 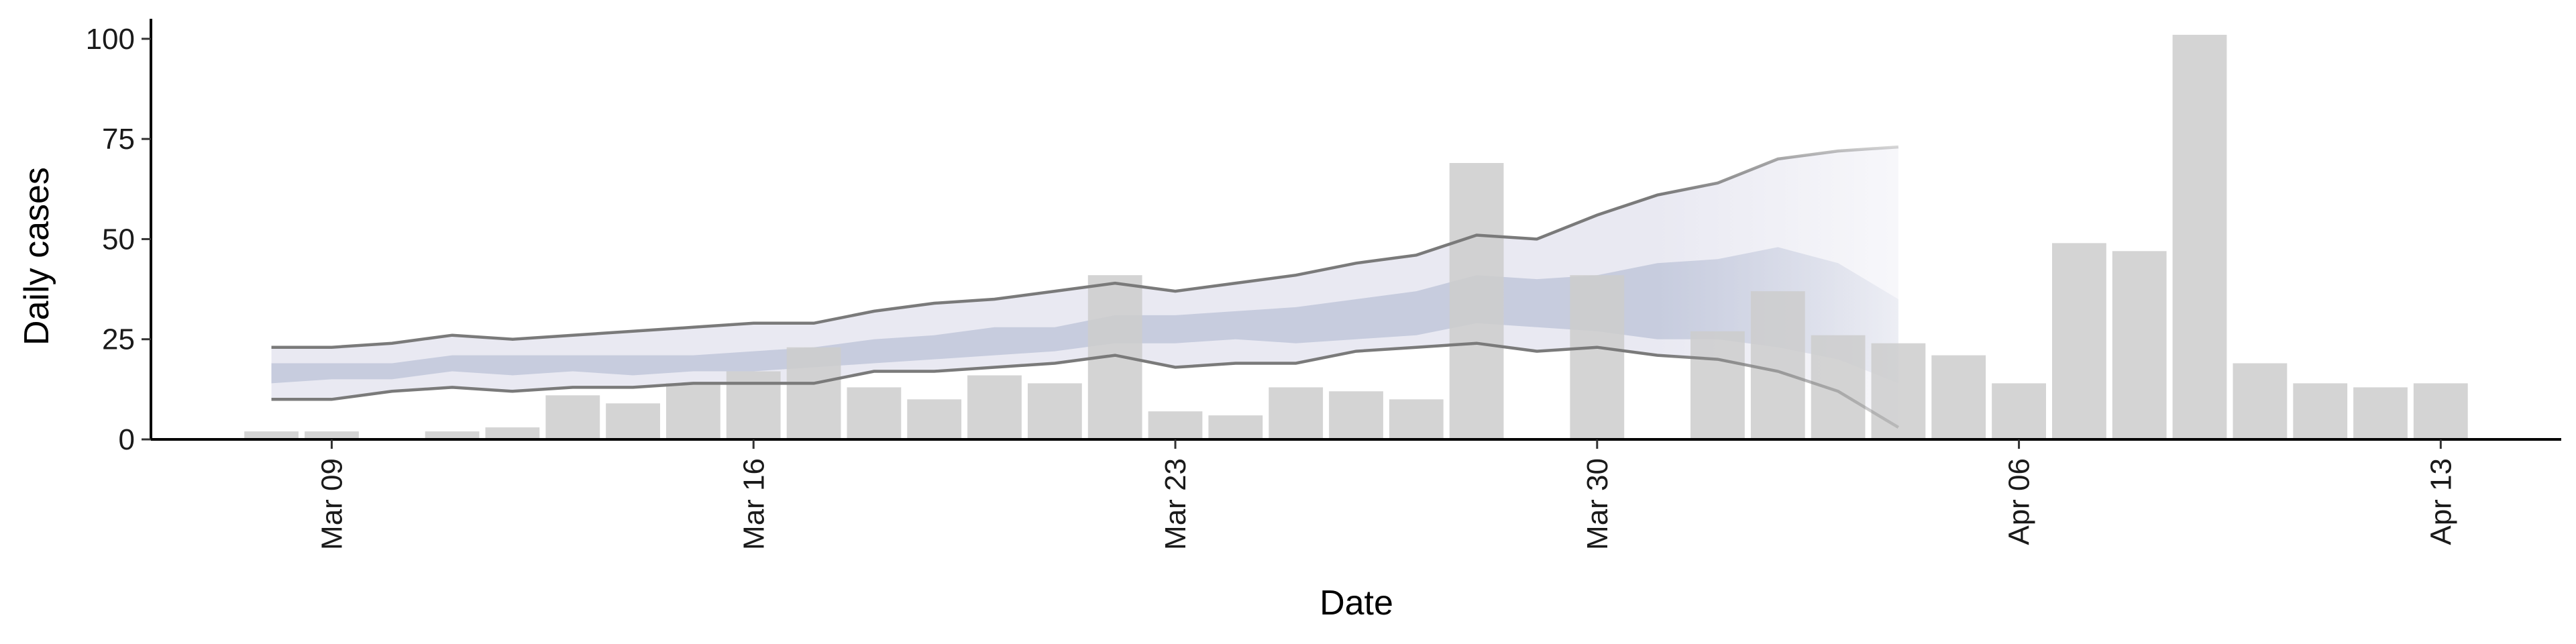 What do you see at coordinates (2019, 501) in the screenshot?
I see `x-tick-label: Apr 06` at bounding box center [2019, 501].